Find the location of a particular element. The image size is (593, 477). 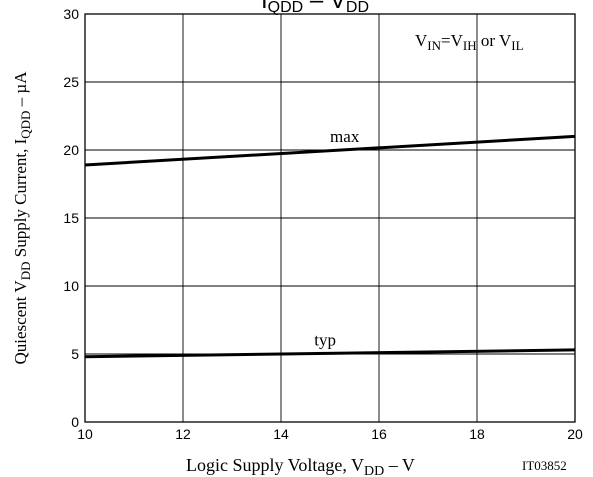

y-axis-ticks: 0 5 10 15 20 25 30 is located at coordinates (71, 218).